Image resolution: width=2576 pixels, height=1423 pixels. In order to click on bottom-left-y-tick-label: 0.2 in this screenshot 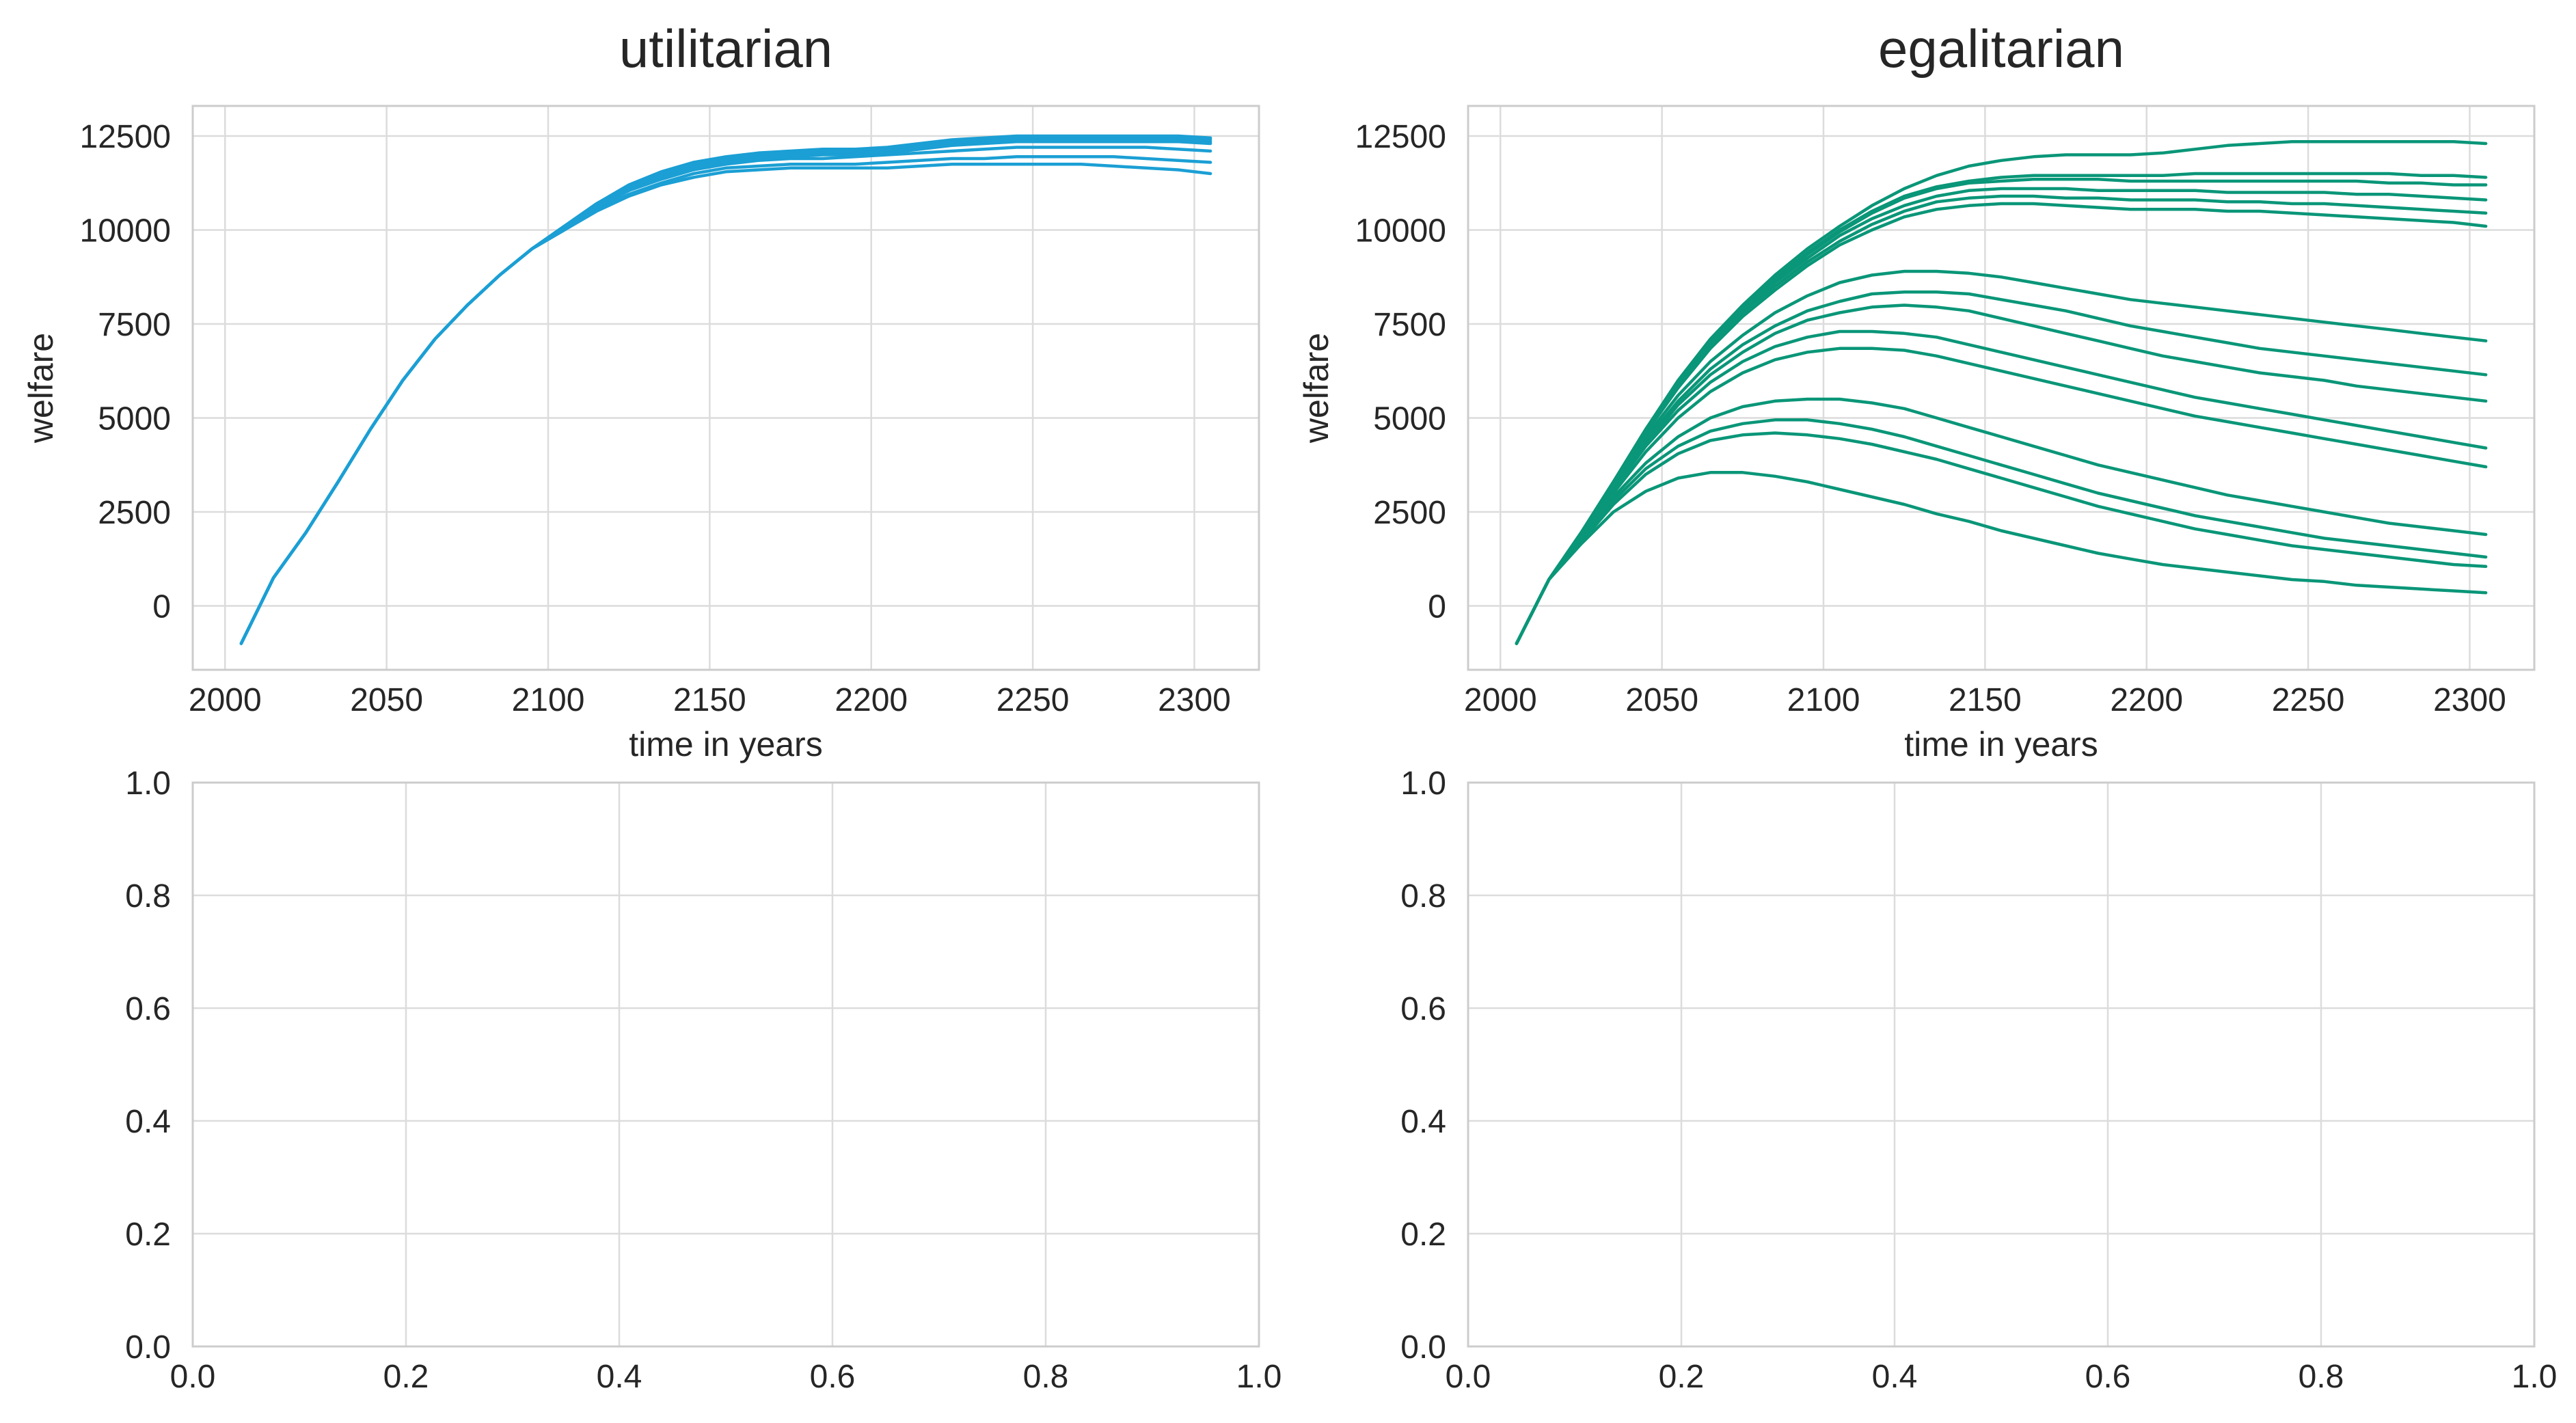, I will do `click(148, 1235)`.